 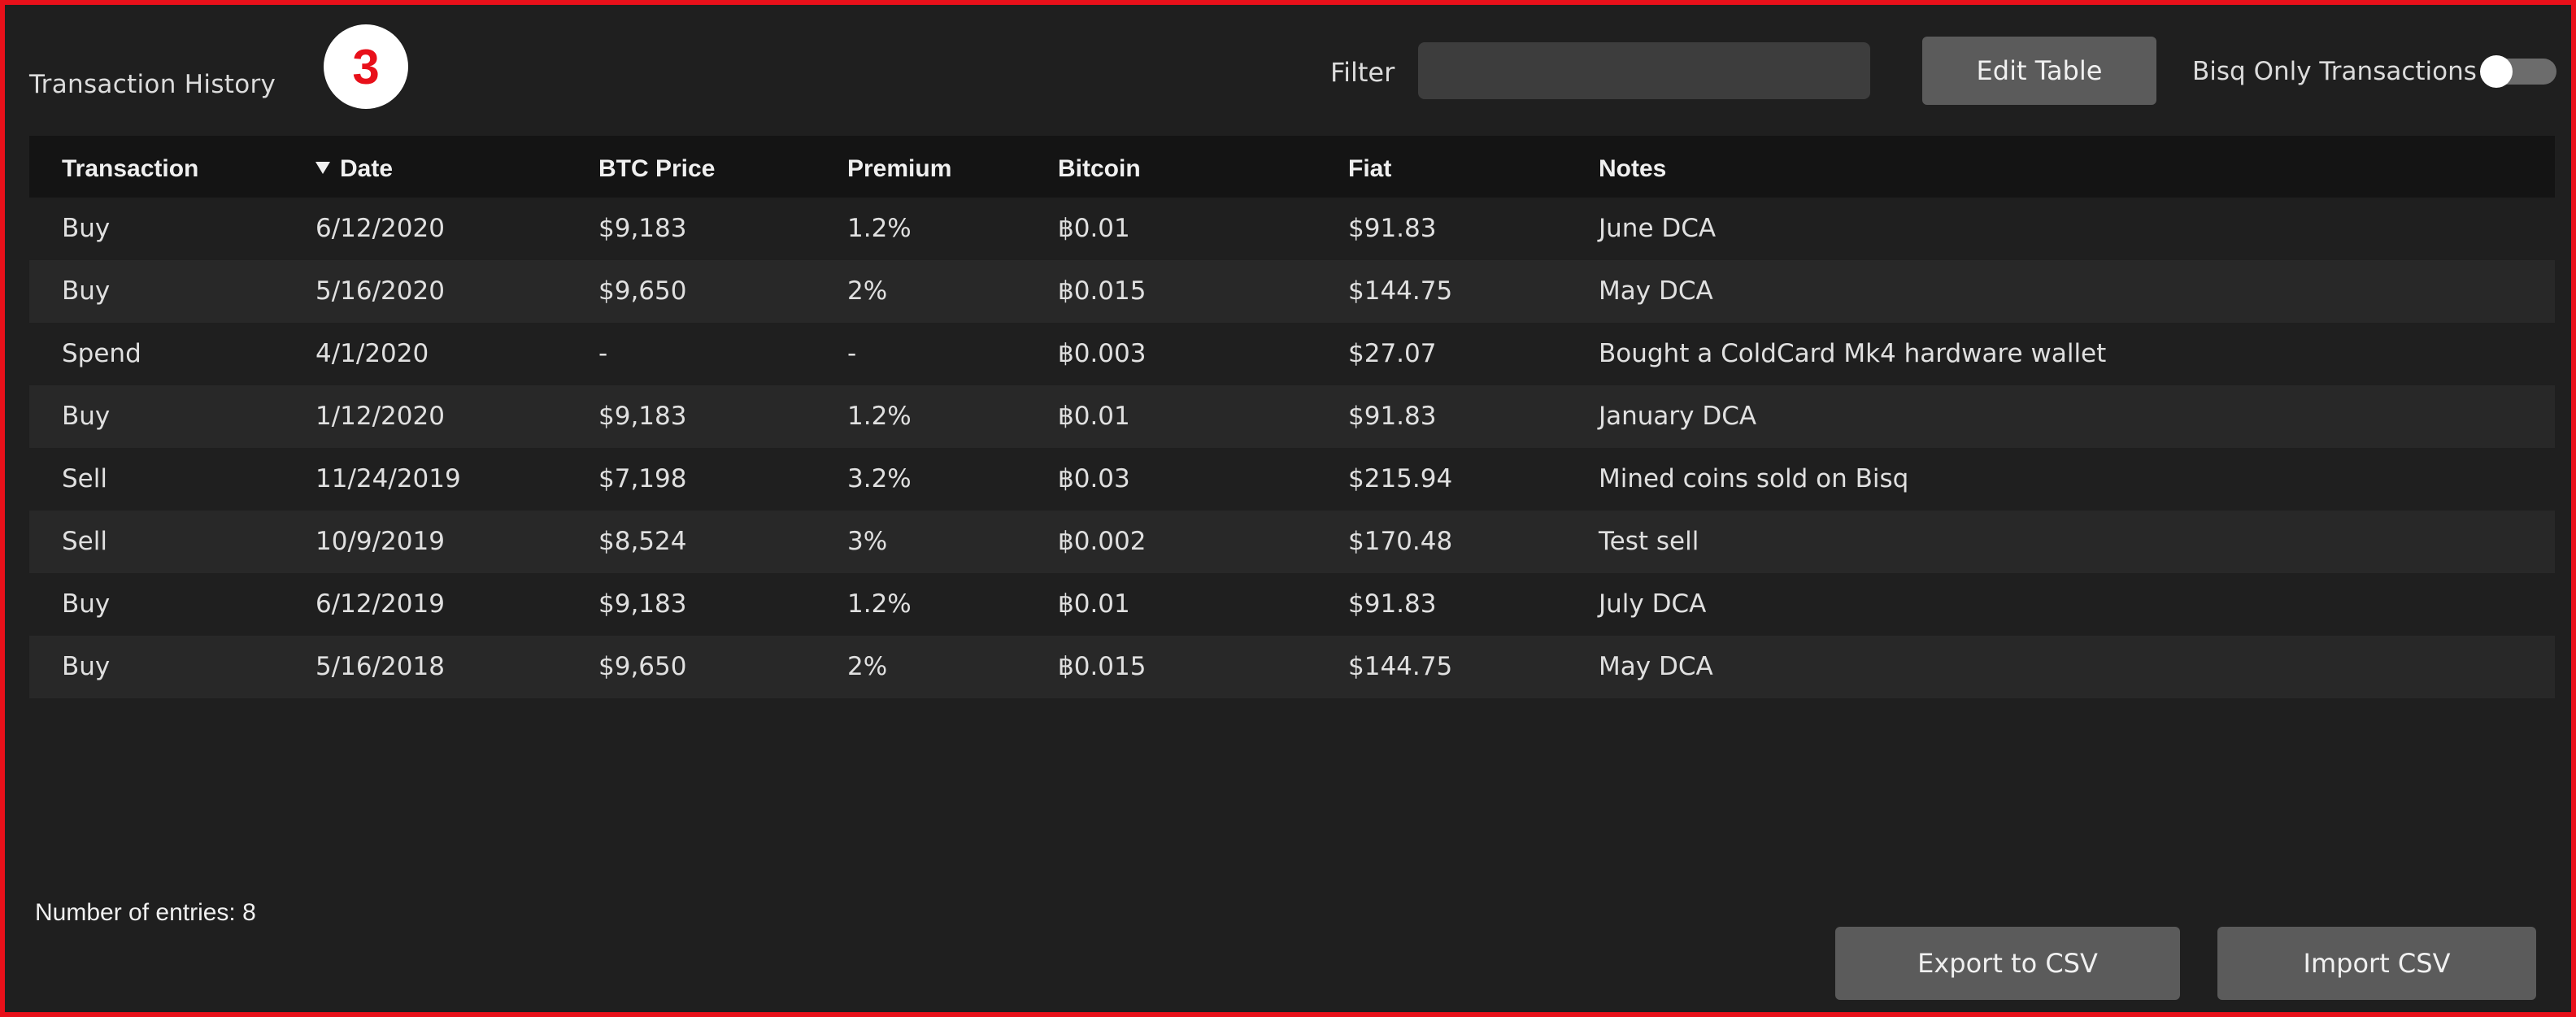 I want to click on export-csv-button: Export to CSV, so click(x=2007, y=963).